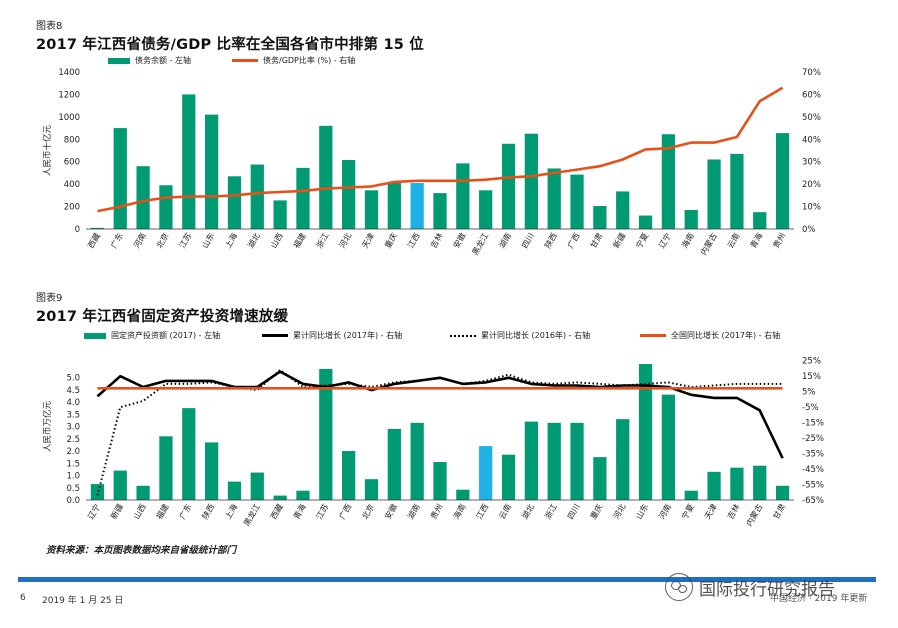 This screenshot has height=628, width=898. I want to click on bar-上海, so click(234, 202).